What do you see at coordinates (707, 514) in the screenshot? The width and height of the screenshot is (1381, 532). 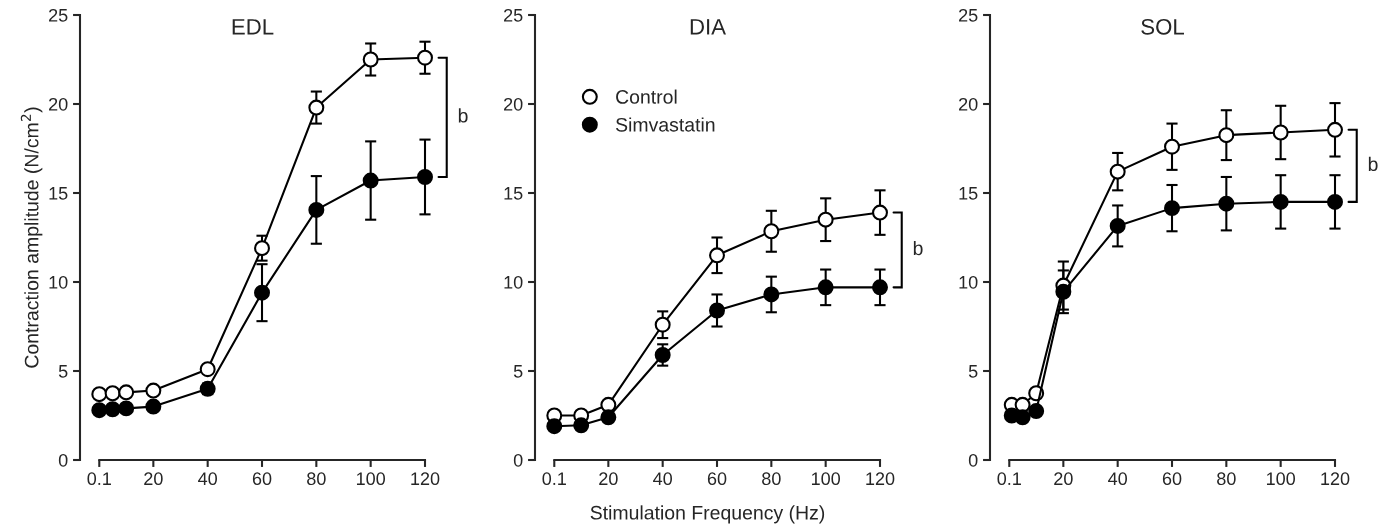 I see `x-axis-title: Stimulation Frequency (Hz)` at bounding box center [707, 514].